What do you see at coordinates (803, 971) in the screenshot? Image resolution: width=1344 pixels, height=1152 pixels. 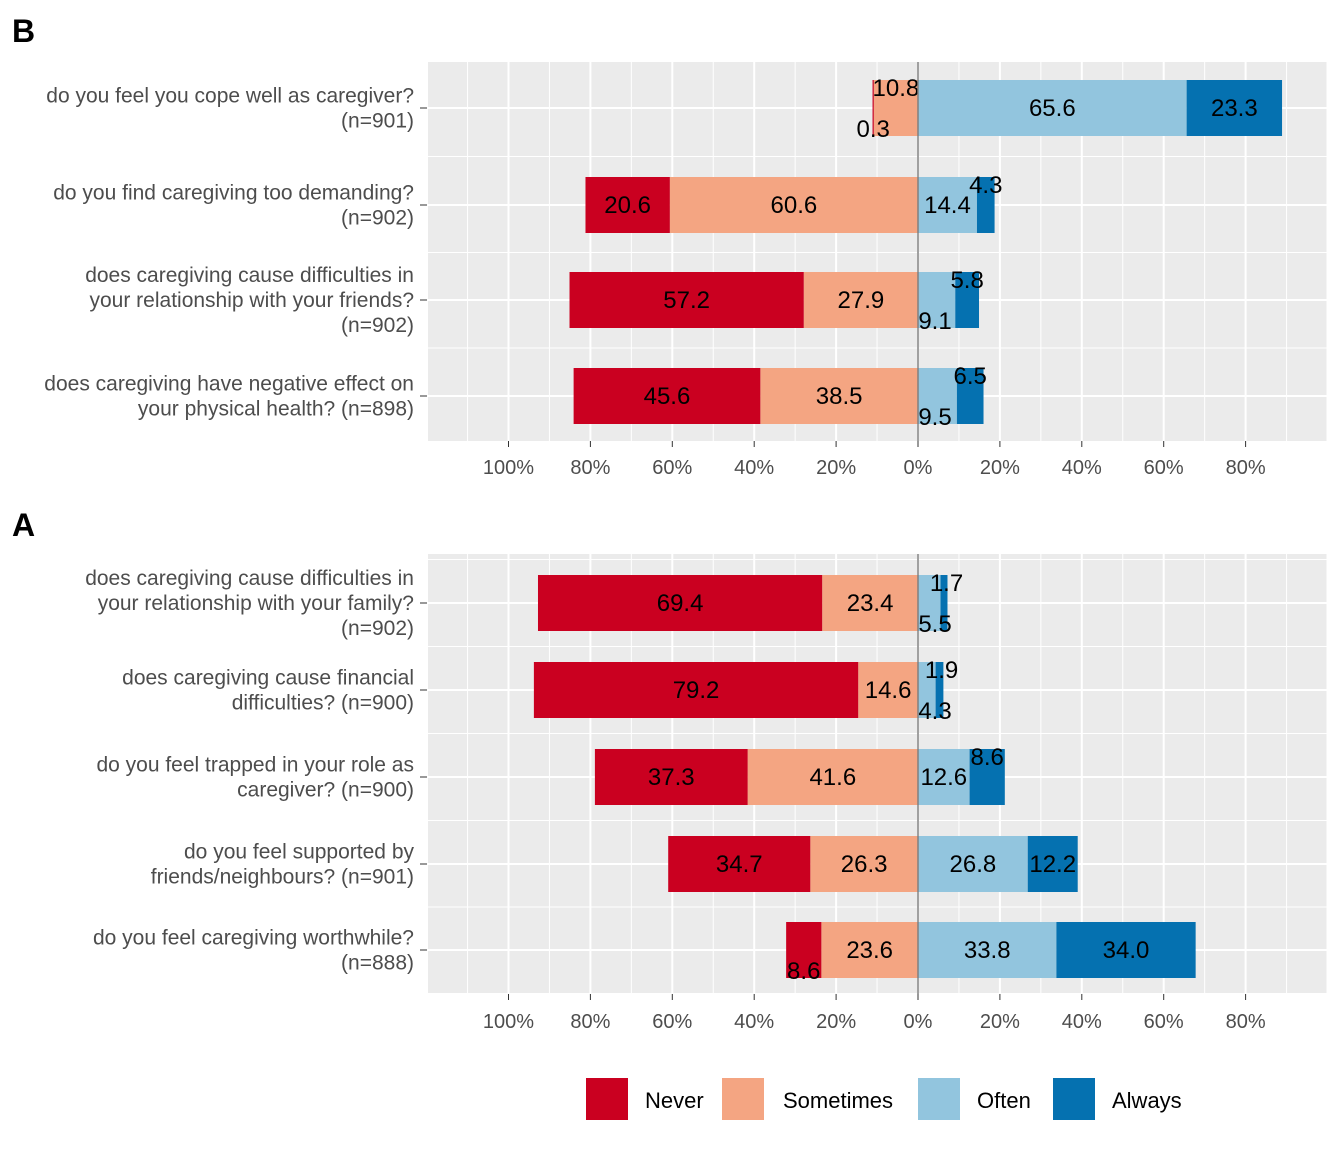 I see `data-label-never: 8.6` at bounding box center [803, 971].